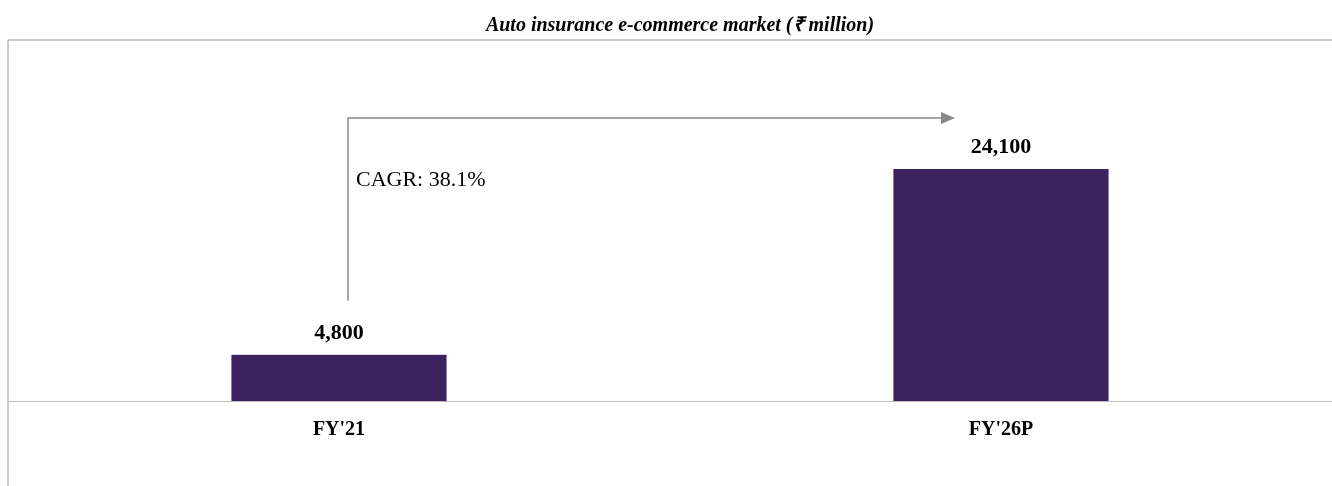  I want to click on annotation: CAGR: 38.1%, so click(421, 178).